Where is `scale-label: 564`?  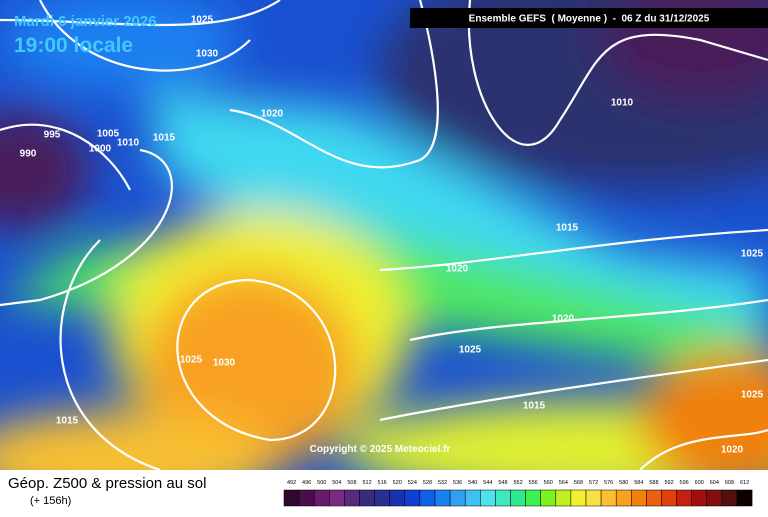
scale-label: 564 is located at coordinates (563, 483).